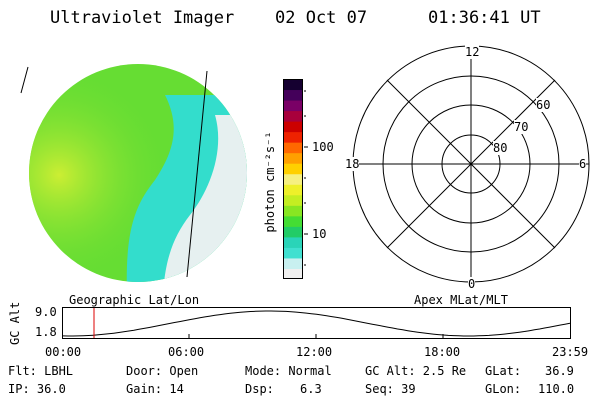 This screenshot has height=400, width=600. Describe the element at coordinates (46, 332) in the screenshot. I see `altitude-ytick-bottom: 1.8` at that location.